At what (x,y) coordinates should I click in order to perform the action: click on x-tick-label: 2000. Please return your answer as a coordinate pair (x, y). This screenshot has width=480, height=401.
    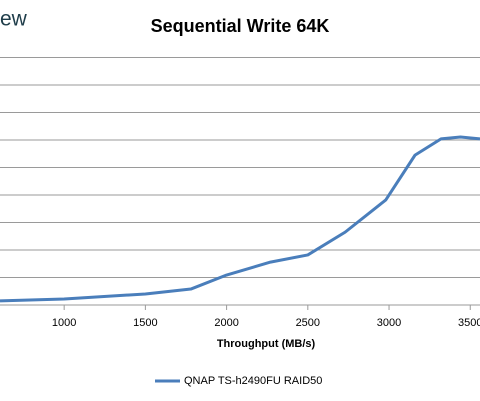
    Looking at the image, I should click on (226, 323).